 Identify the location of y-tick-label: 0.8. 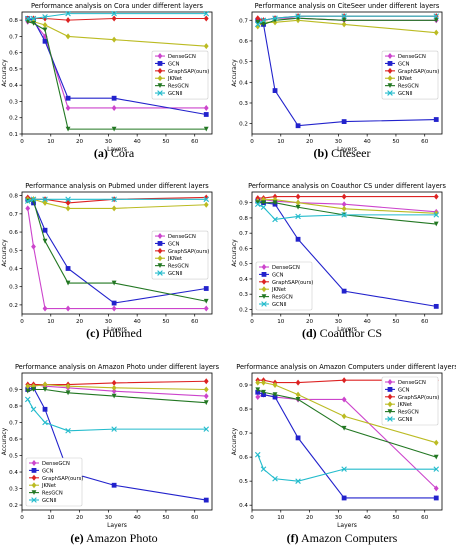
(13, 407).